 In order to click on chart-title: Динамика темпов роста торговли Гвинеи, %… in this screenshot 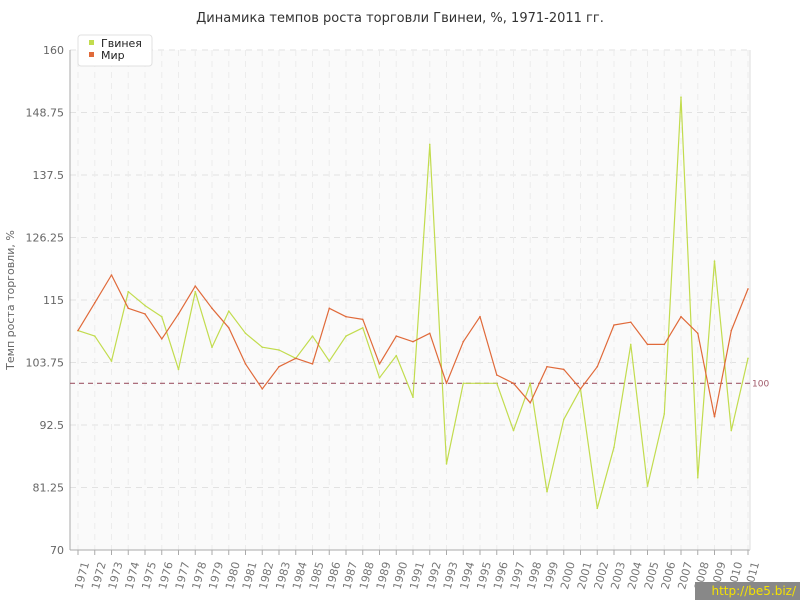, I will do `click(400, 18)`.